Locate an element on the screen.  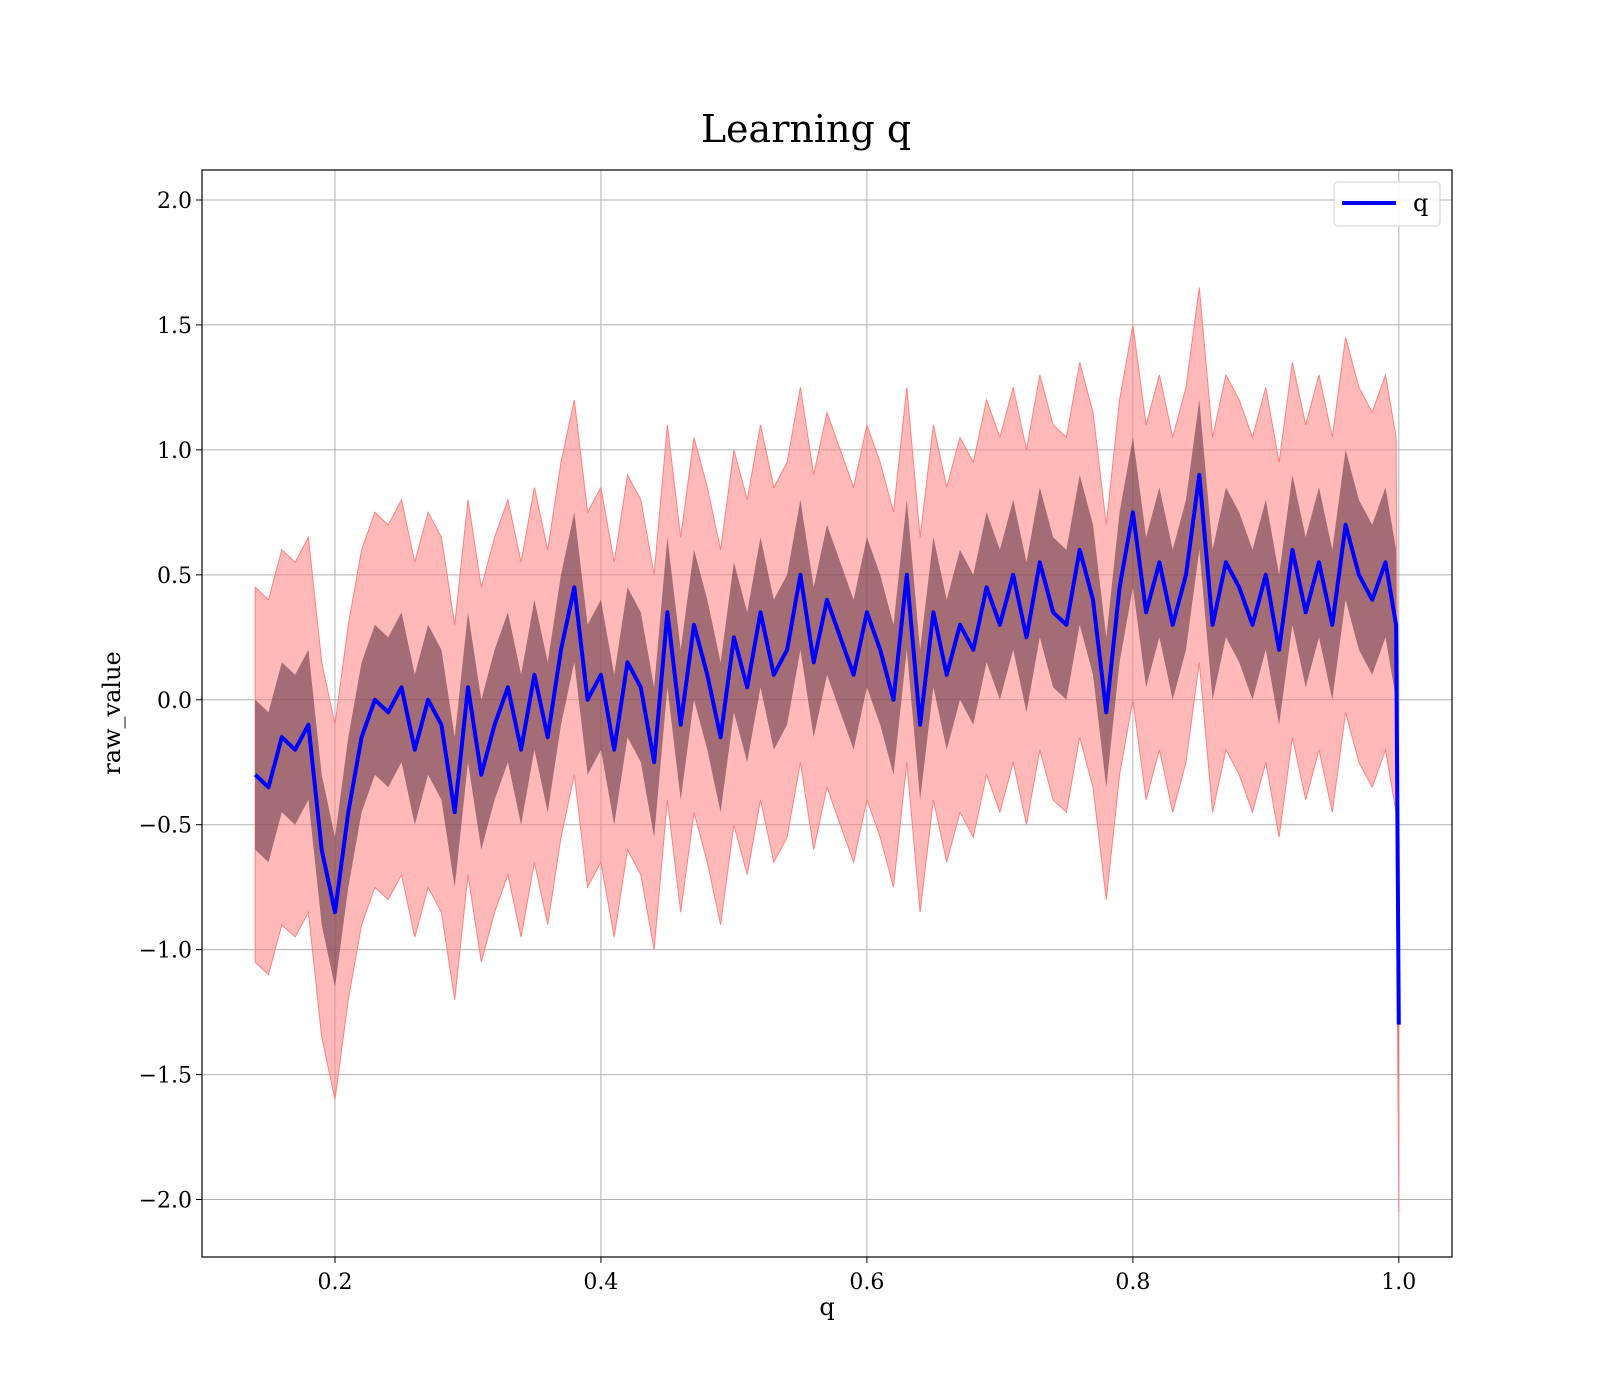
y-tick-label: 0.5 is located at coordinates (174, 576).